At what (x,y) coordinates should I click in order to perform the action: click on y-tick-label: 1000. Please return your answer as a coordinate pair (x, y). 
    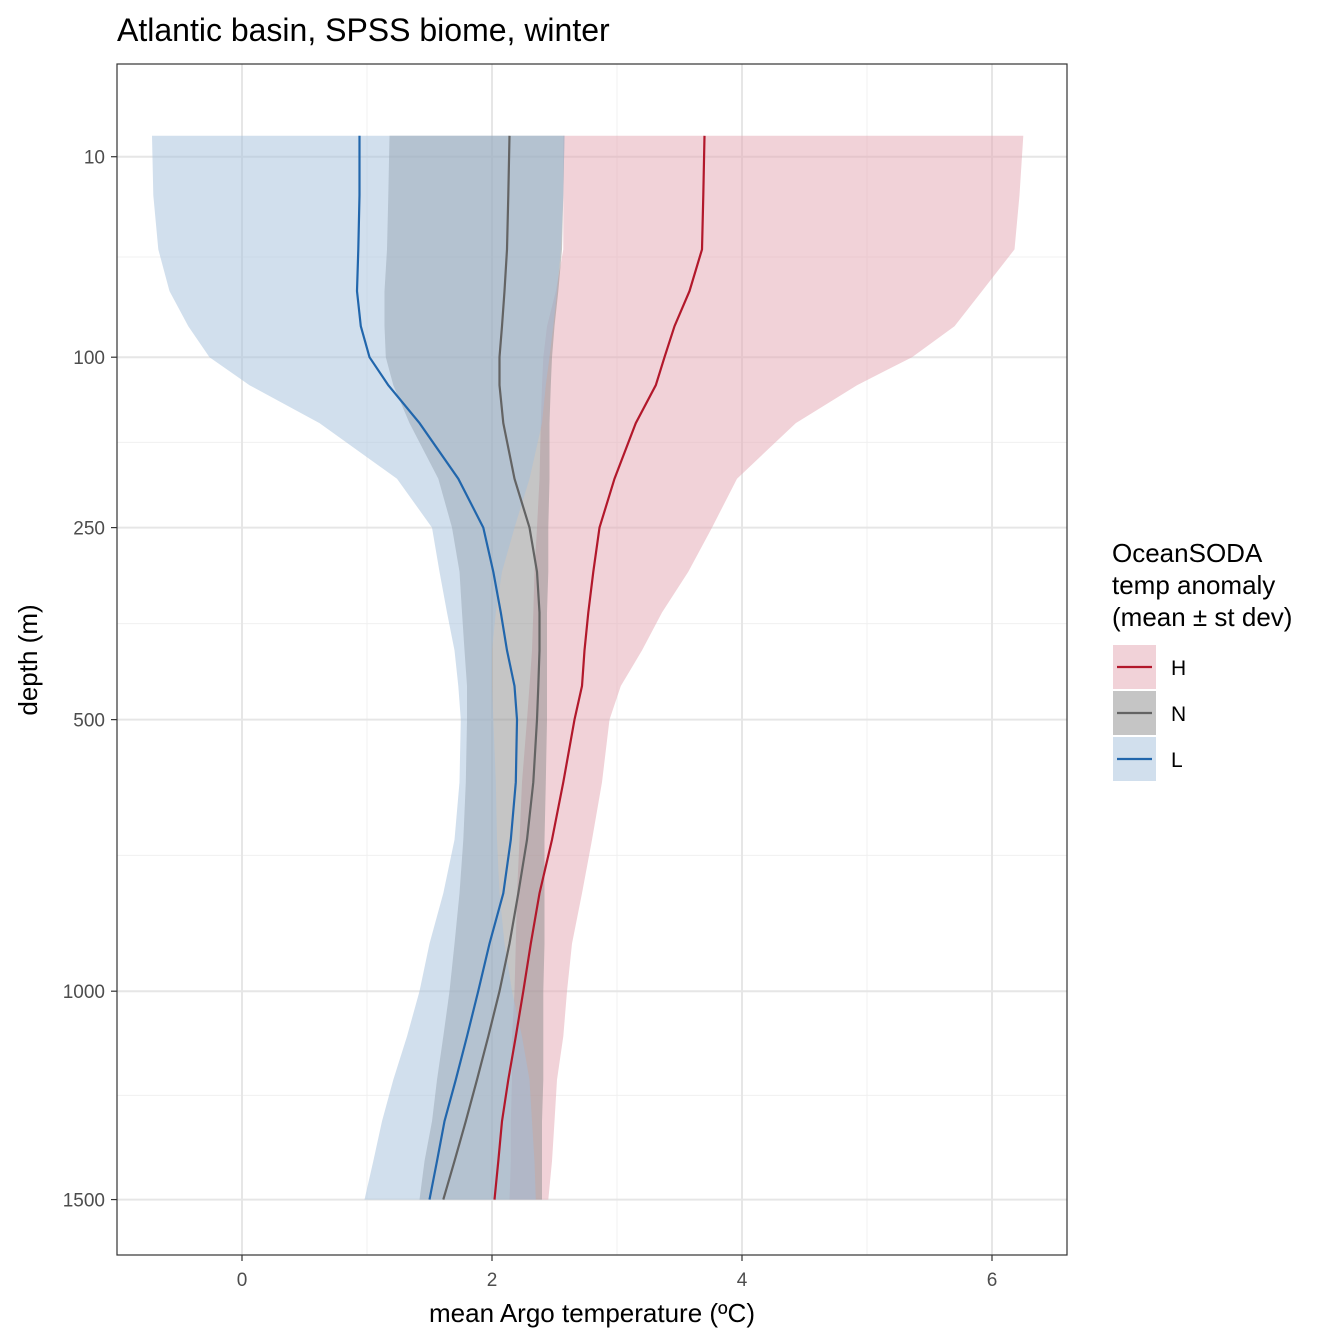
    Looking at the image, I should click on (84, 992).